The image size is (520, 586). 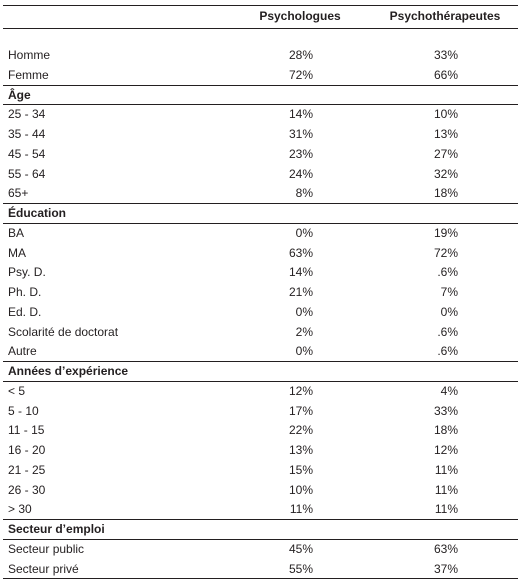 What do you see at coordinates (26, 430) in the screenshot?
I see `row-label: 11 - 15` at bounding box center [26, 430].